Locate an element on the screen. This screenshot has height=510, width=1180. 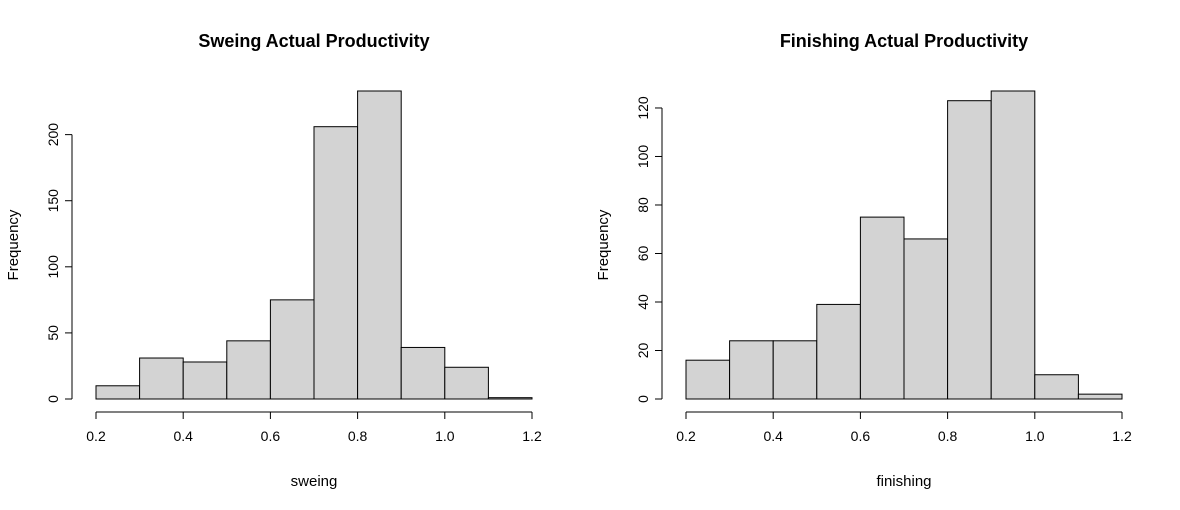
y-tick-label: 60 is located at coordinates (643, 253).